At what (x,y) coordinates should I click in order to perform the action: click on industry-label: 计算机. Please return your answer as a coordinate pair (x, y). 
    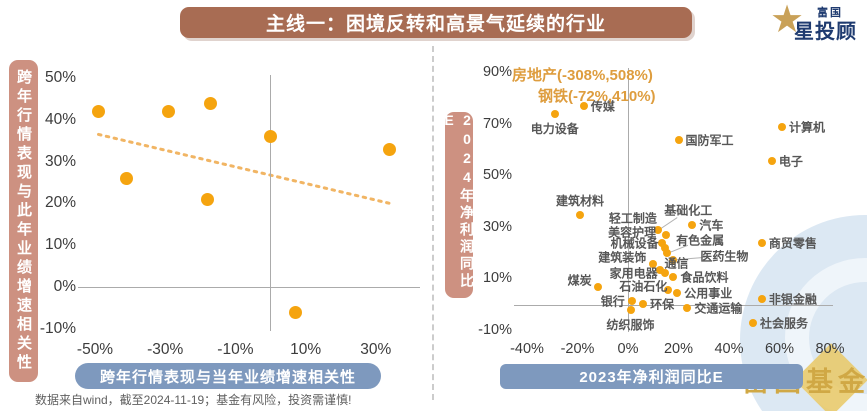
    Looking at the image, I should click on (807, 127).